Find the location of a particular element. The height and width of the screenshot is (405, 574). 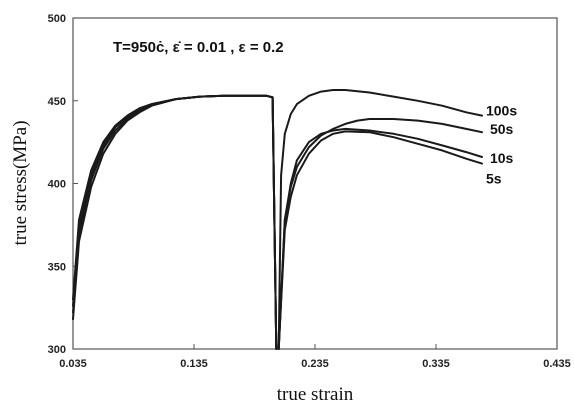

x-tick-label: 0.335 is located at coordinates (436, 364).